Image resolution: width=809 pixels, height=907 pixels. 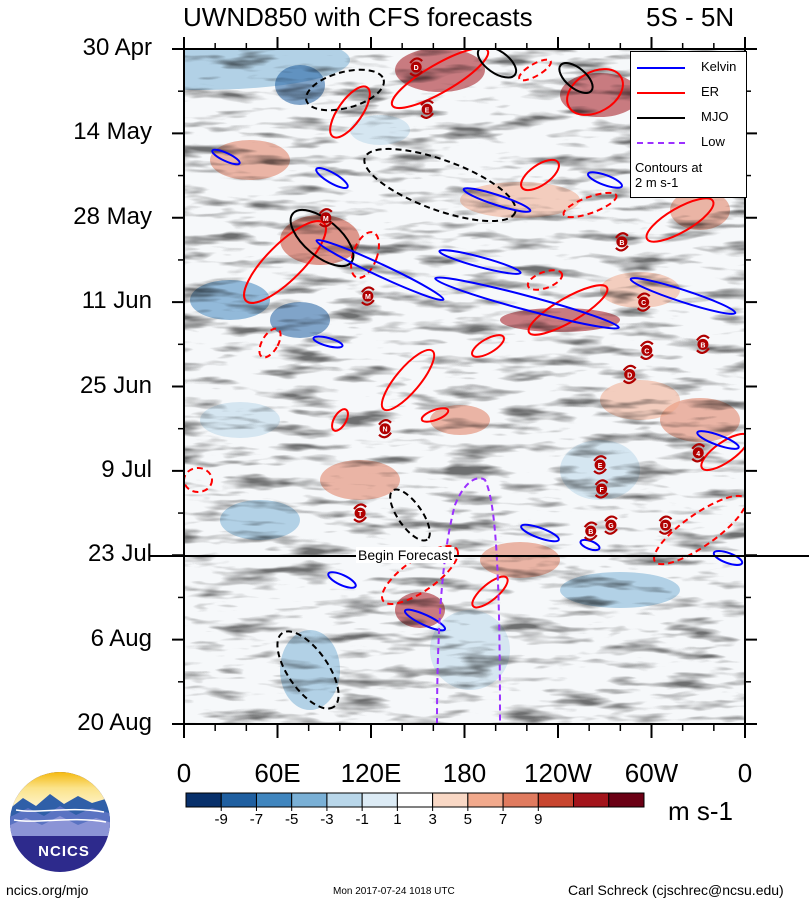 I want to click on footer-author: Carl Schreck (cjschrec@ncsu.edu), so click(x=676, y=890).